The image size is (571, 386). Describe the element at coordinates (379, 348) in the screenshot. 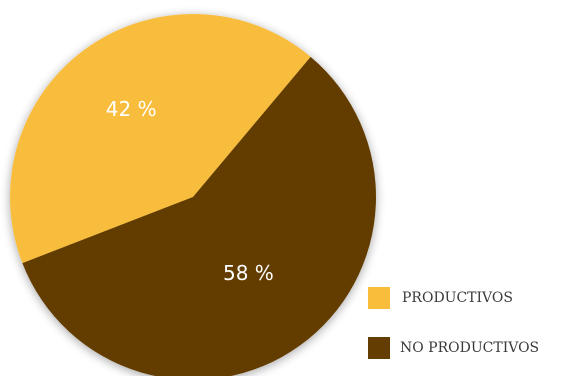

I see `legend-swatch-no-productivos` at that location.